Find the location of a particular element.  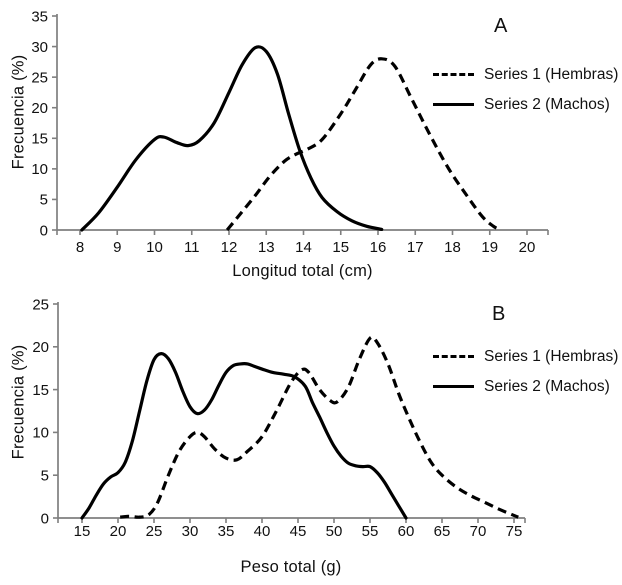

x-tick-label: 50 is located at coordinates (334, 531).